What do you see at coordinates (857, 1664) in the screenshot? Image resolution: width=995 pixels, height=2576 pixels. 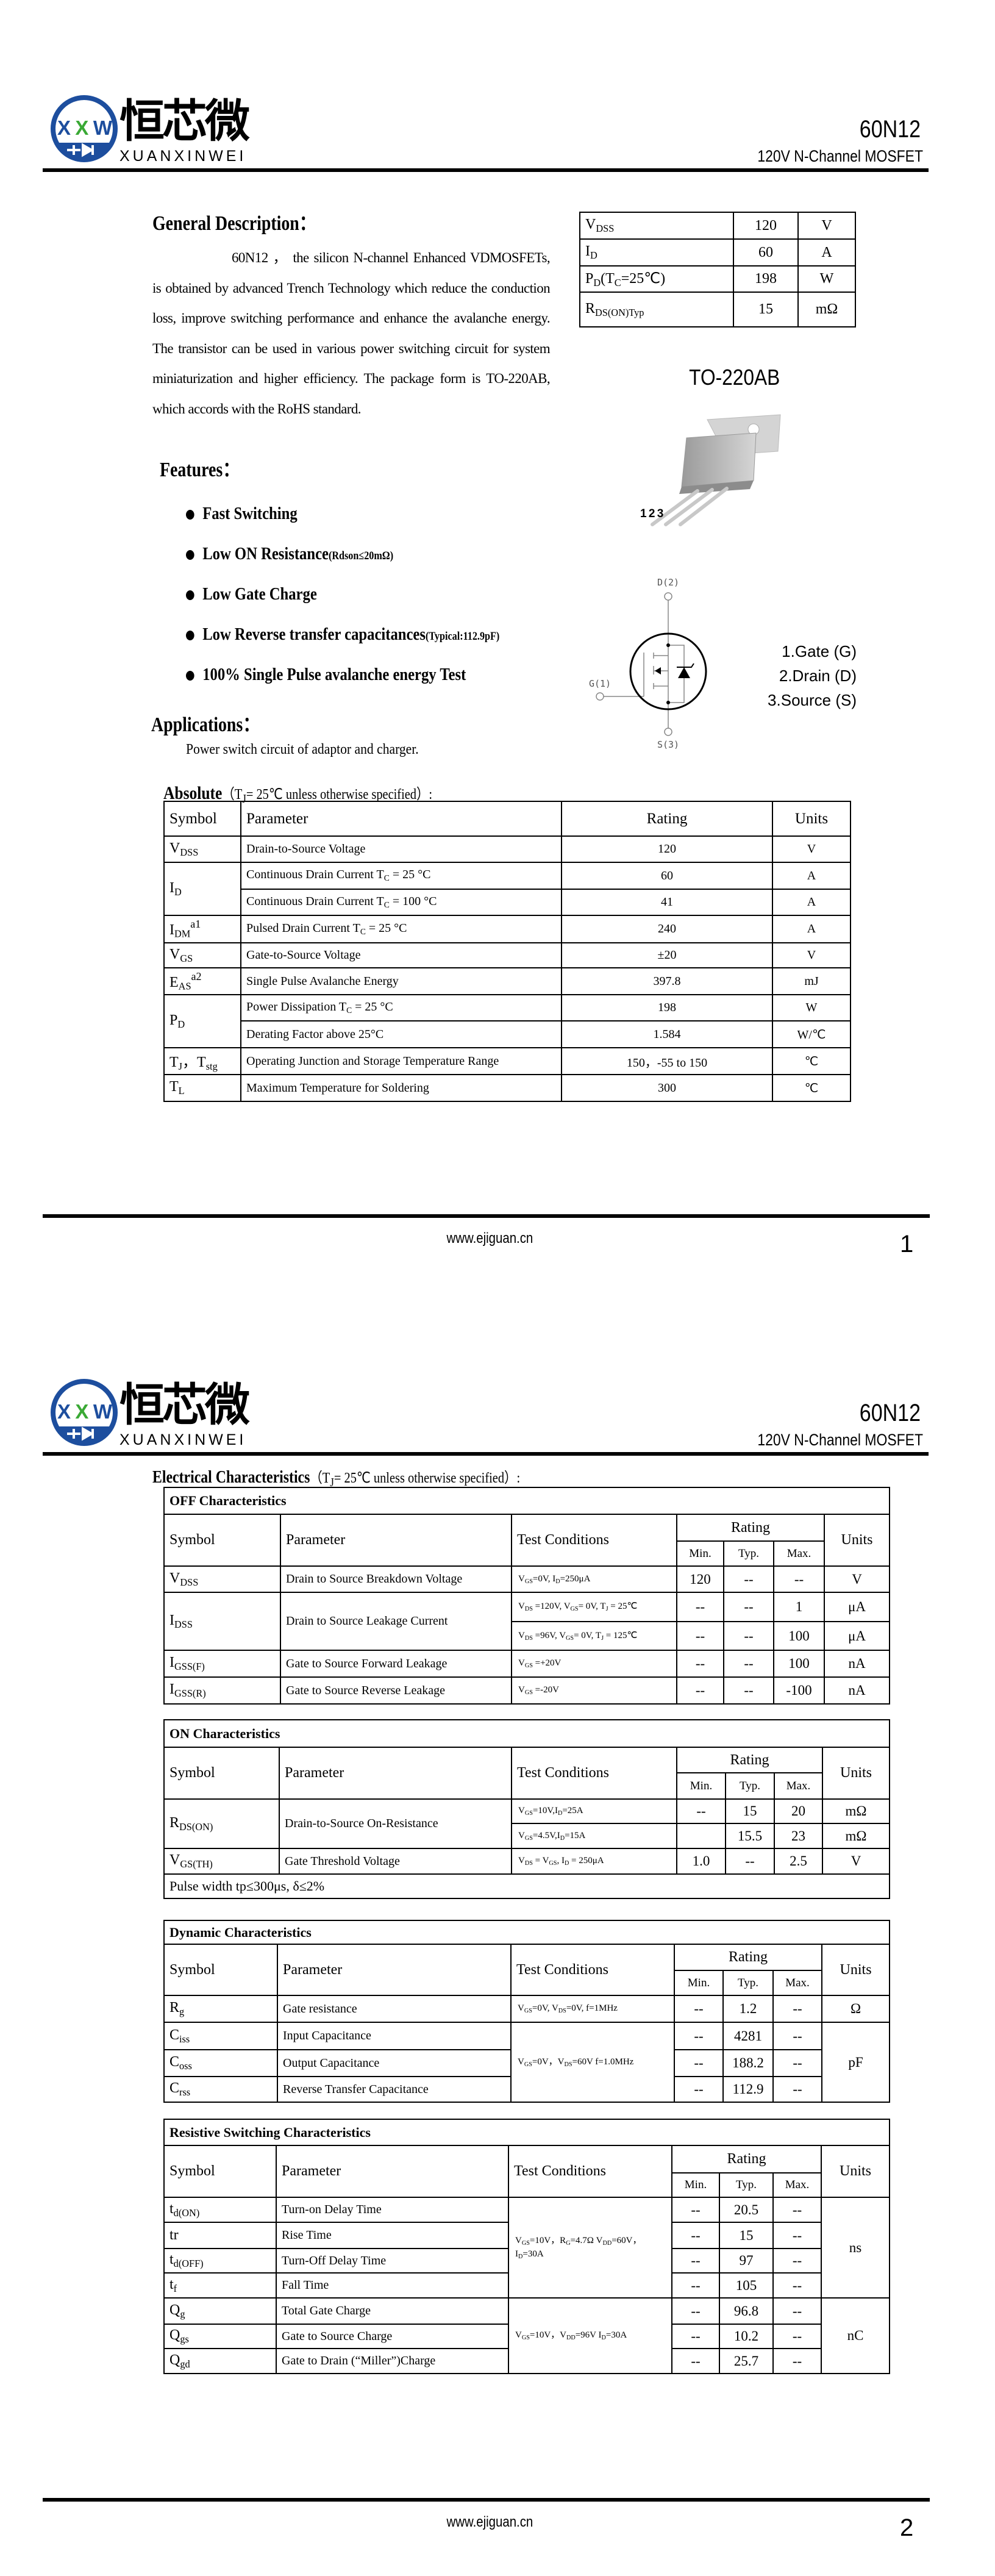 I see `units-cell: nA` at bounding box center [857, 1664].